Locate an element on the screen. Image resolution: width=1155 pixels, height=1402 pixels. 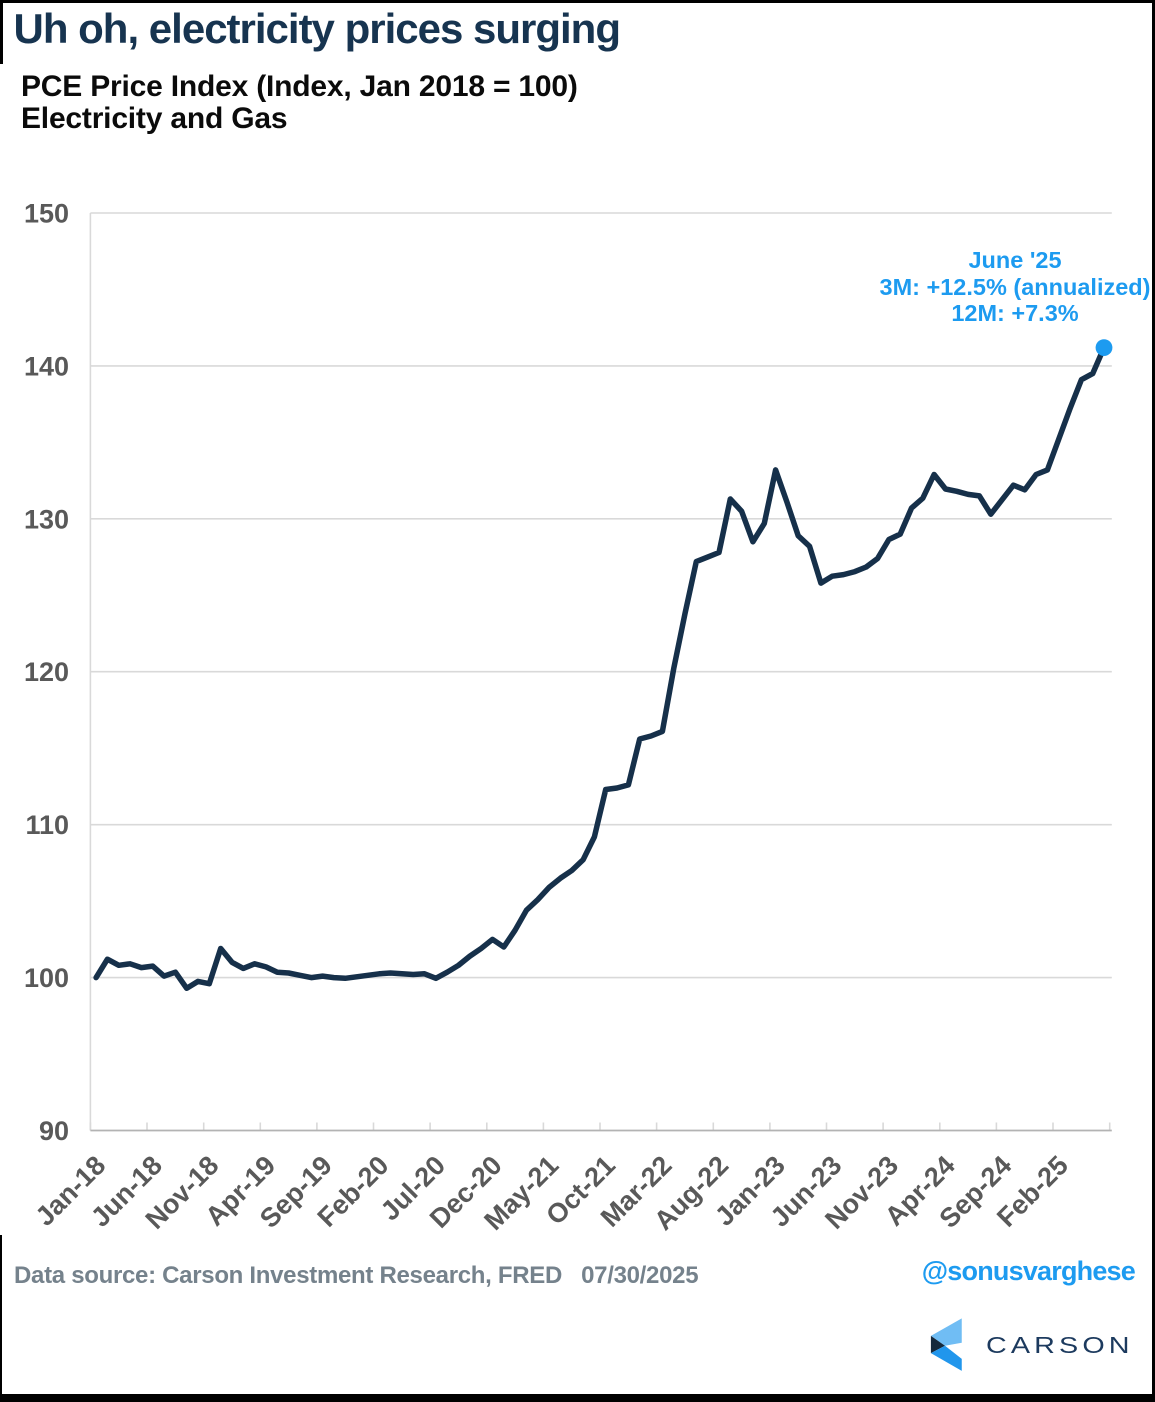
svg-text: 140 is located at coordinates (46, 366).